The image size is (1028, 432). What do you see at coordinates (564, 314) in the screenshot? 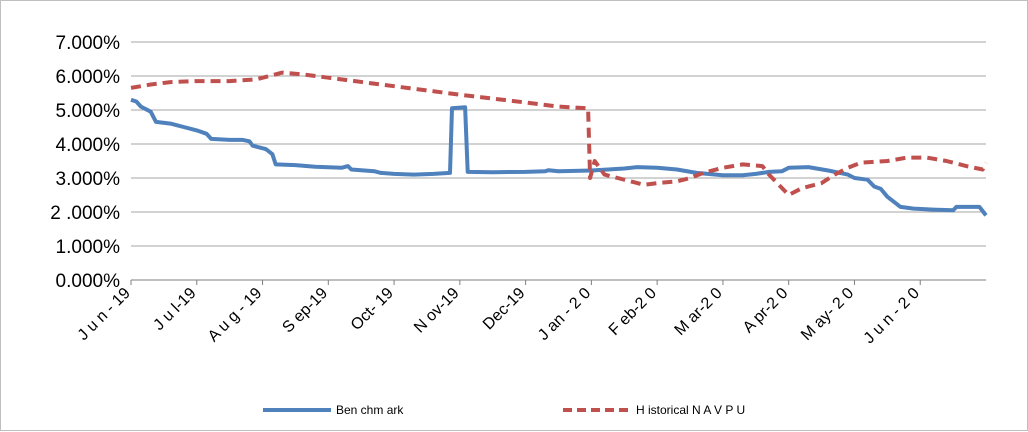
I see `x-tick-label: J an - 2 0` at bounding box center [564, 314].